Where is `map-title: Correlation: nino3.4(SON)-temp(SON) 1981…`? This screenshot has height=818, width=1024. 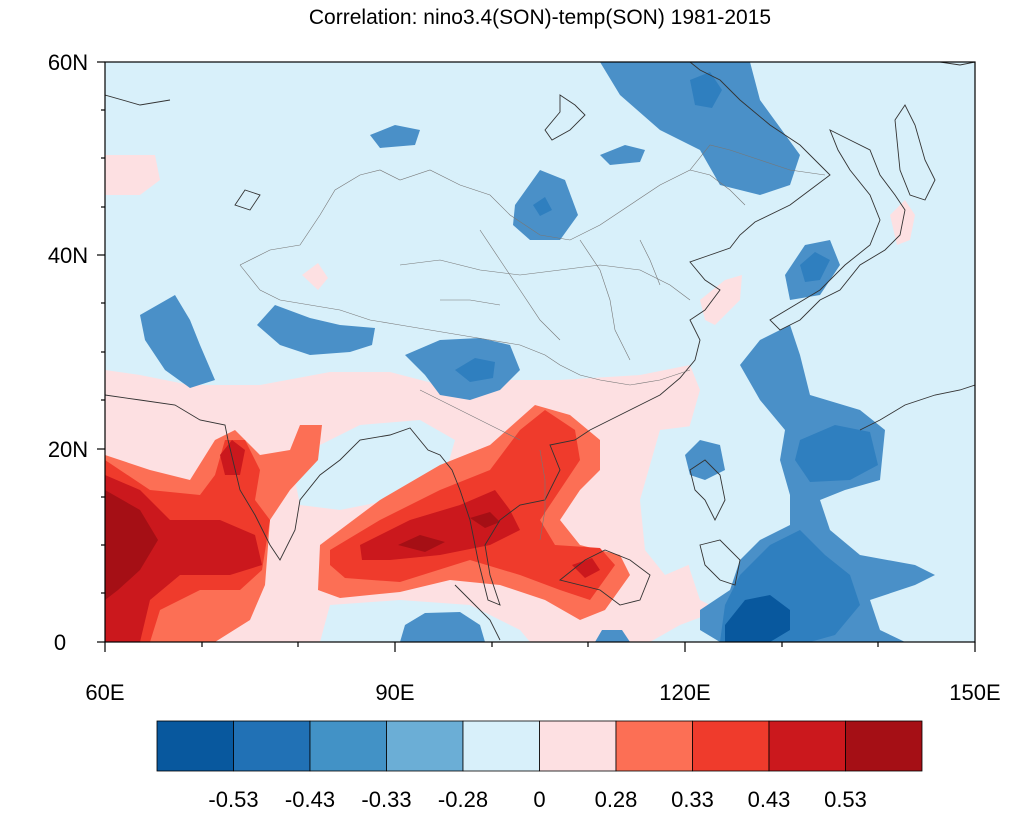
map-title: Correlation: nino3.4(SON)-temp(SON) 1981… is located at coordinates (540, 17).